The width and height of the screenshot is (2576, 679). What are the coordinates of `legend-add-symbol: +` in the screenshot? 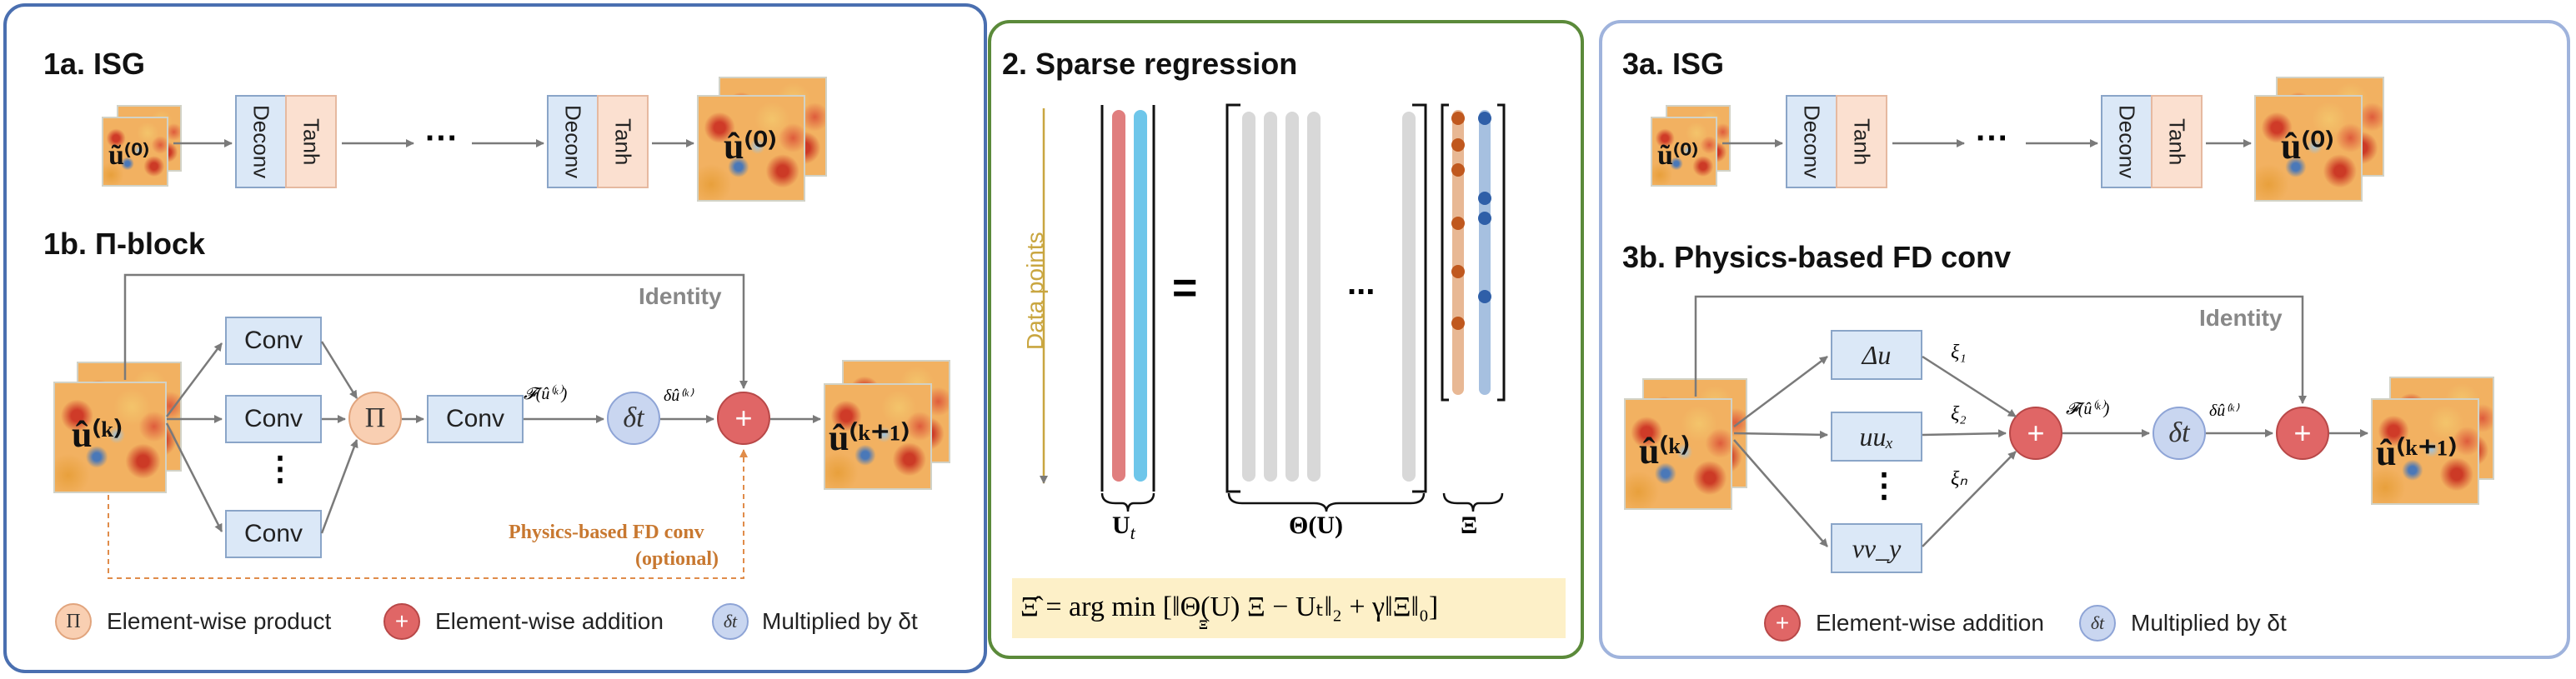 It's located at (401, 621).